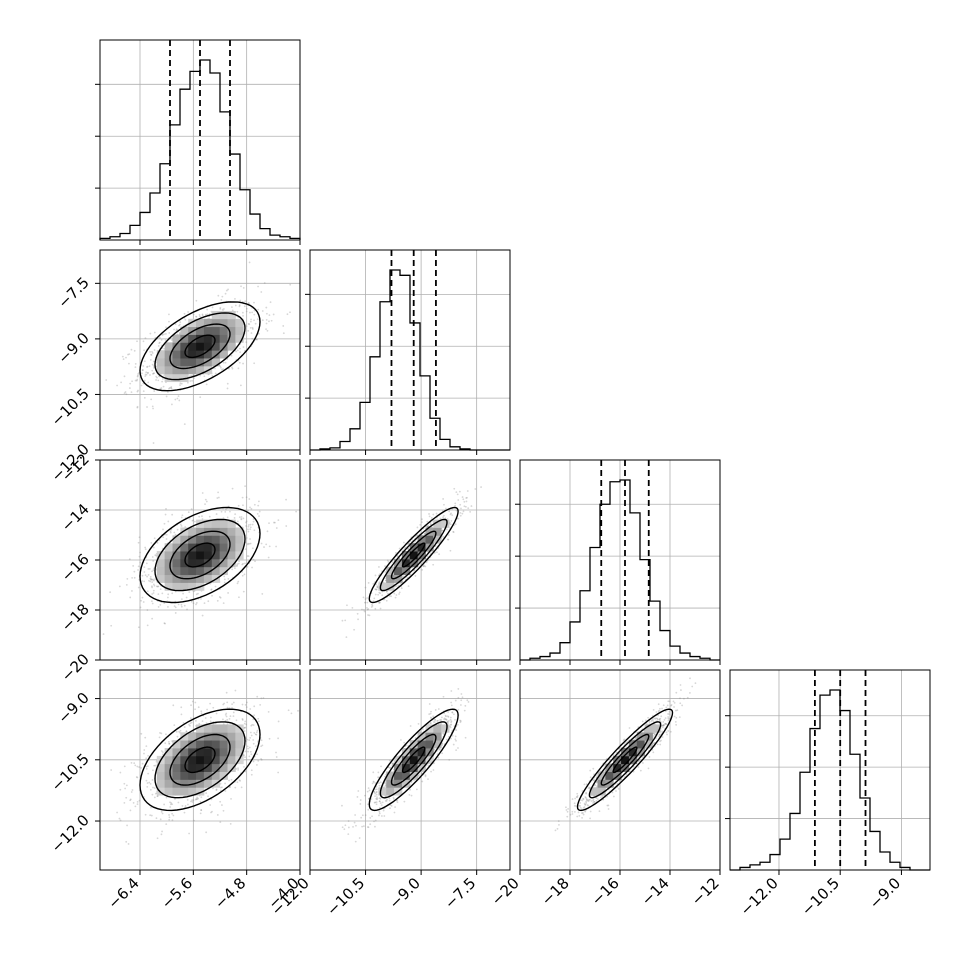 The height and width of the screenshot is (970, 970). I want to click on density-panel, so click(198, 352).